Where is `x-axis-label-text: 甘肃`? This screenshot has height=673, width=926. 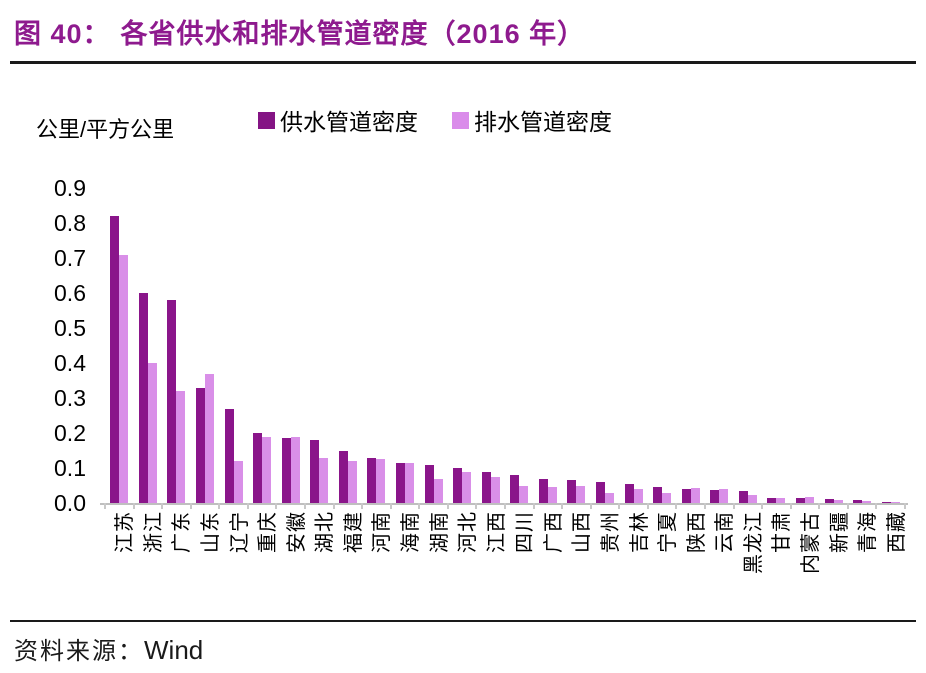
x-axis-label-text: 甘肃 is located at coordinates (782, 532).